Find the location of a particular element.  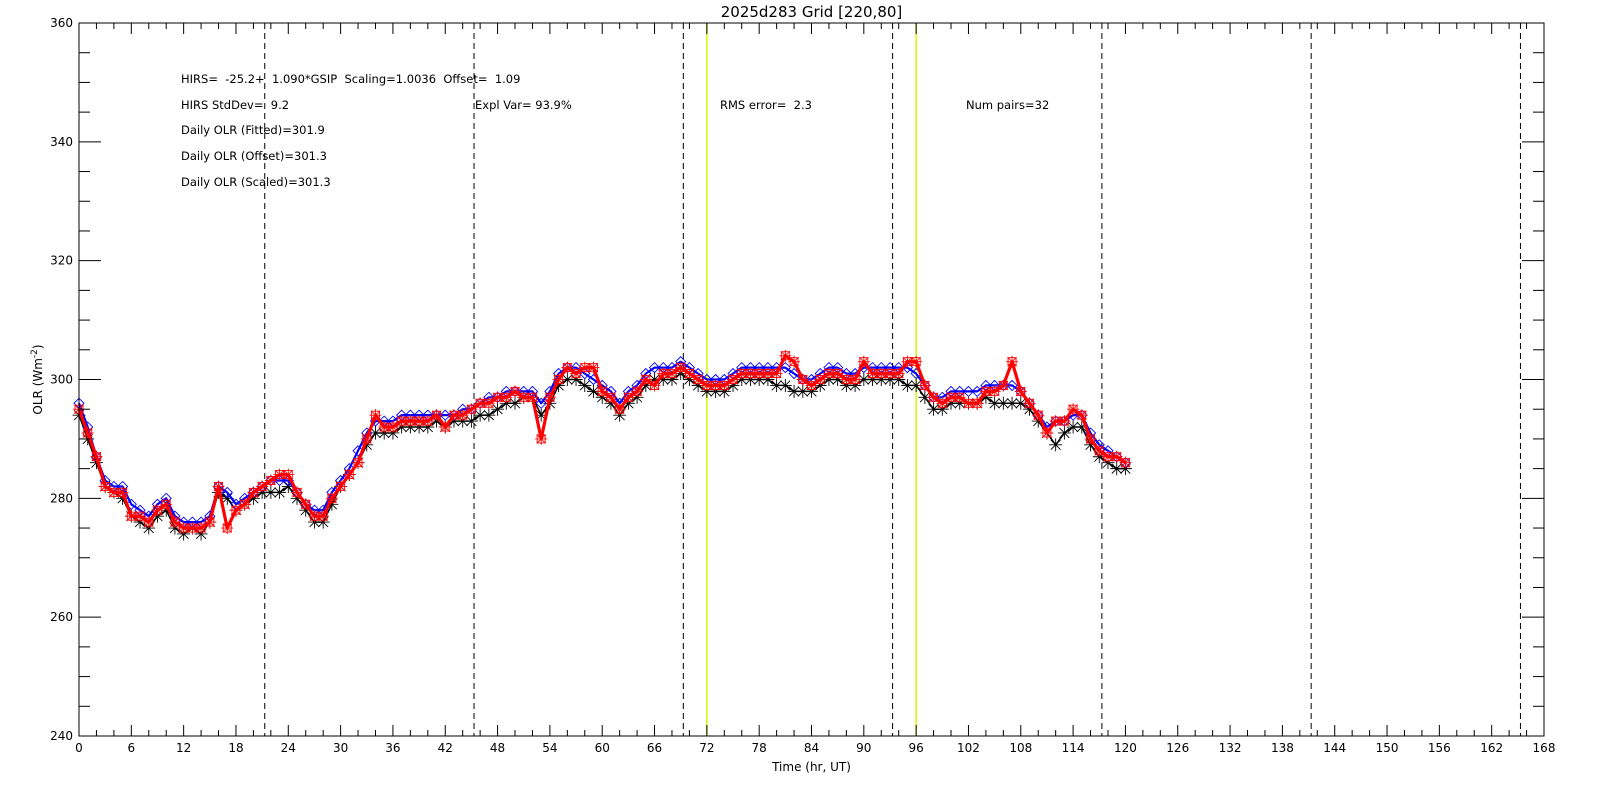

x-tick-label: 162 is located at coordinates (1491, 748).